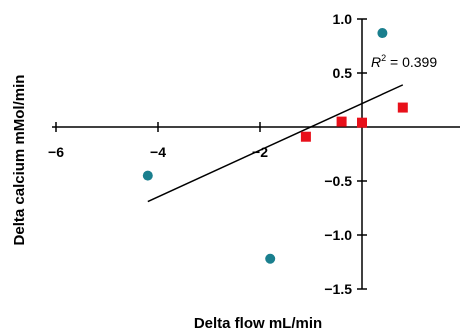  What do you see at coordinates (338, 235) in the screenshot?
I see `y-tick-label: −1.0` at bounding box center [338, 235].